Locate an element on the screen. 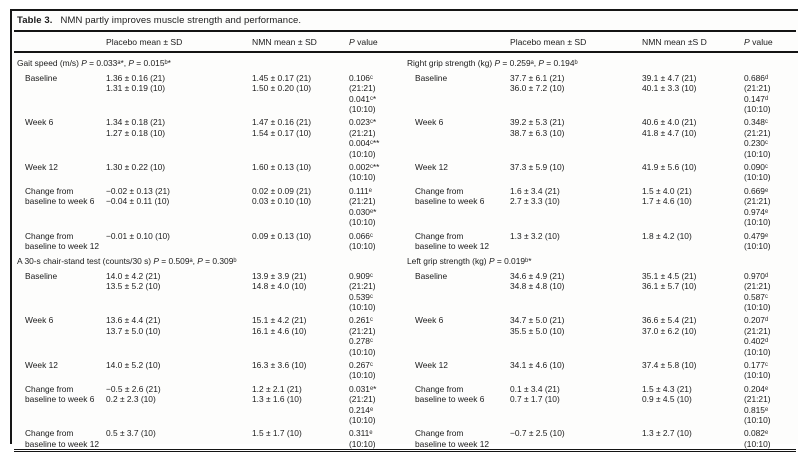 The width and height of the screenshot is (800, 452). cell-line: 41.9 ± 5.6 (10) is located at coordinates (669, 167).